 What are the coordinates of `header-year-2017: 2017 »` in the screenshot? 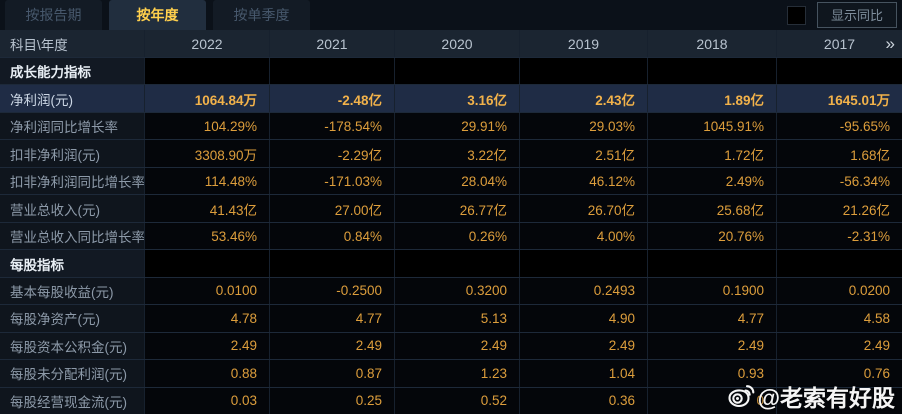 It's located at (839, 43).